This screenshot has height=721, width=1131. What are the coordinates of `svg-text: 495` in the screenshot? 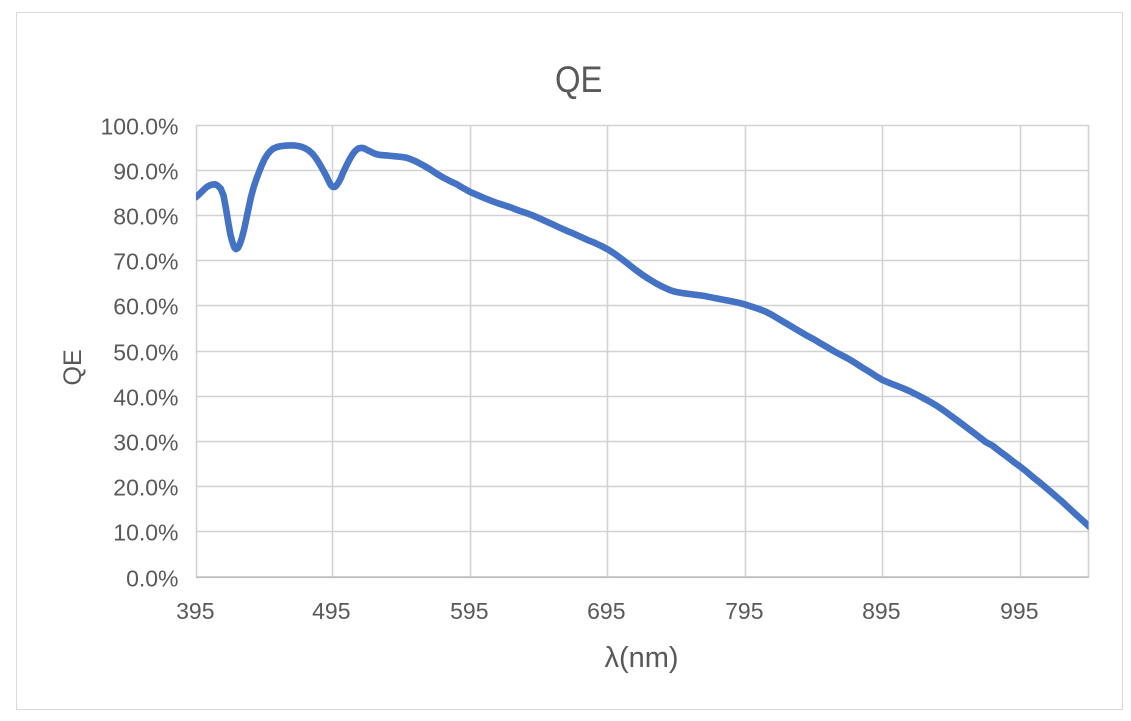 It's located at (331, 611).